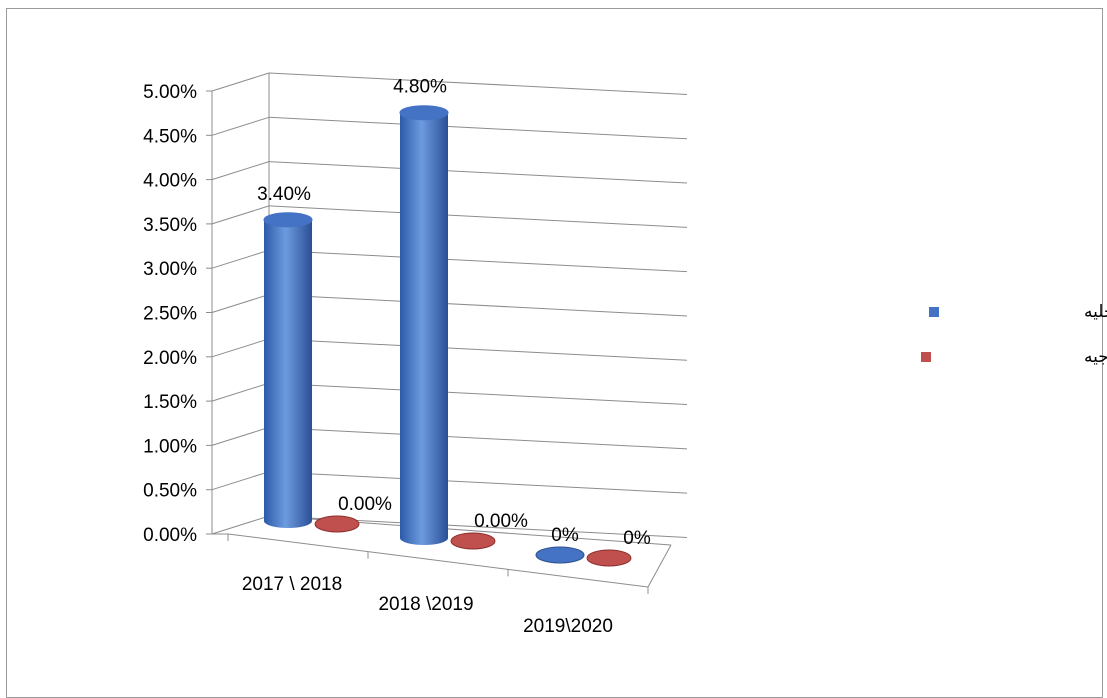  I want to click on x-axis-line, so click(438, 560).